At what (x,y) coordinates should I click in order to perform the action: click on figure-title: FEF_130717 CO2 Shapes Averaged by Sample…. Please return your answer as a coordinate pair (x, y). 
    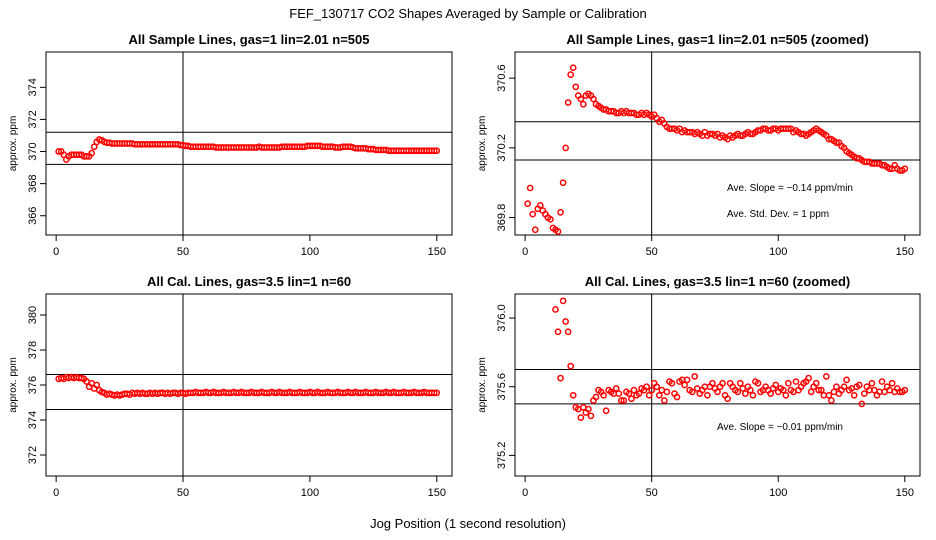
    Looking at the image, I should click on (468, 13).